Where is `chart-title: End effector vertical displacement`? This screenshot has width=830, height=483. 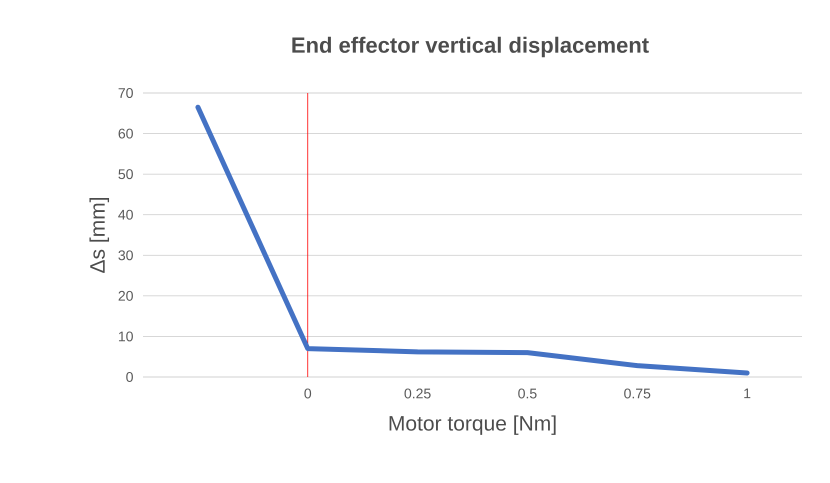 chart-title: End effector vertical displacement is located at coordinates (470, 47).